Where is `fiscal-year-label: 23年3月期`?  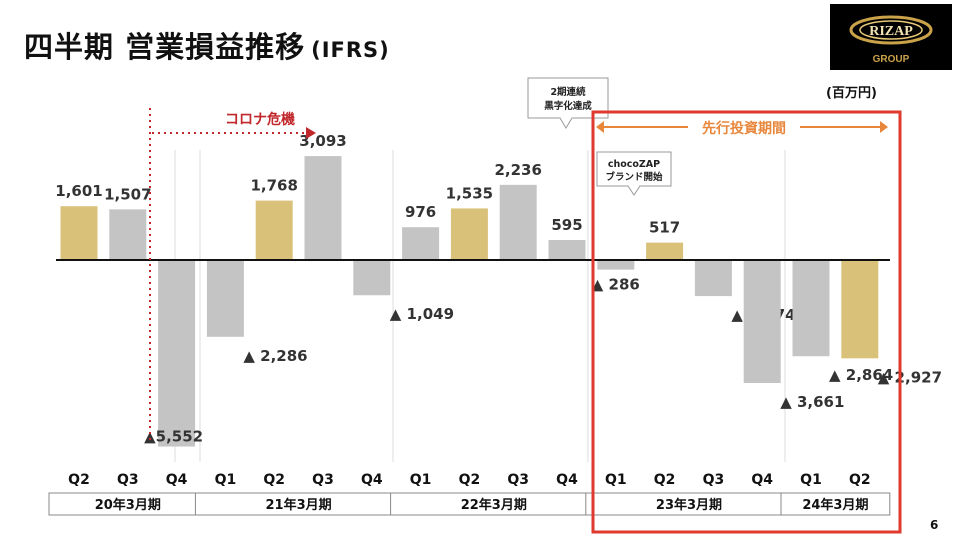
fiscal-year-label: 23年3月期 is located at coordinates (689, 505).